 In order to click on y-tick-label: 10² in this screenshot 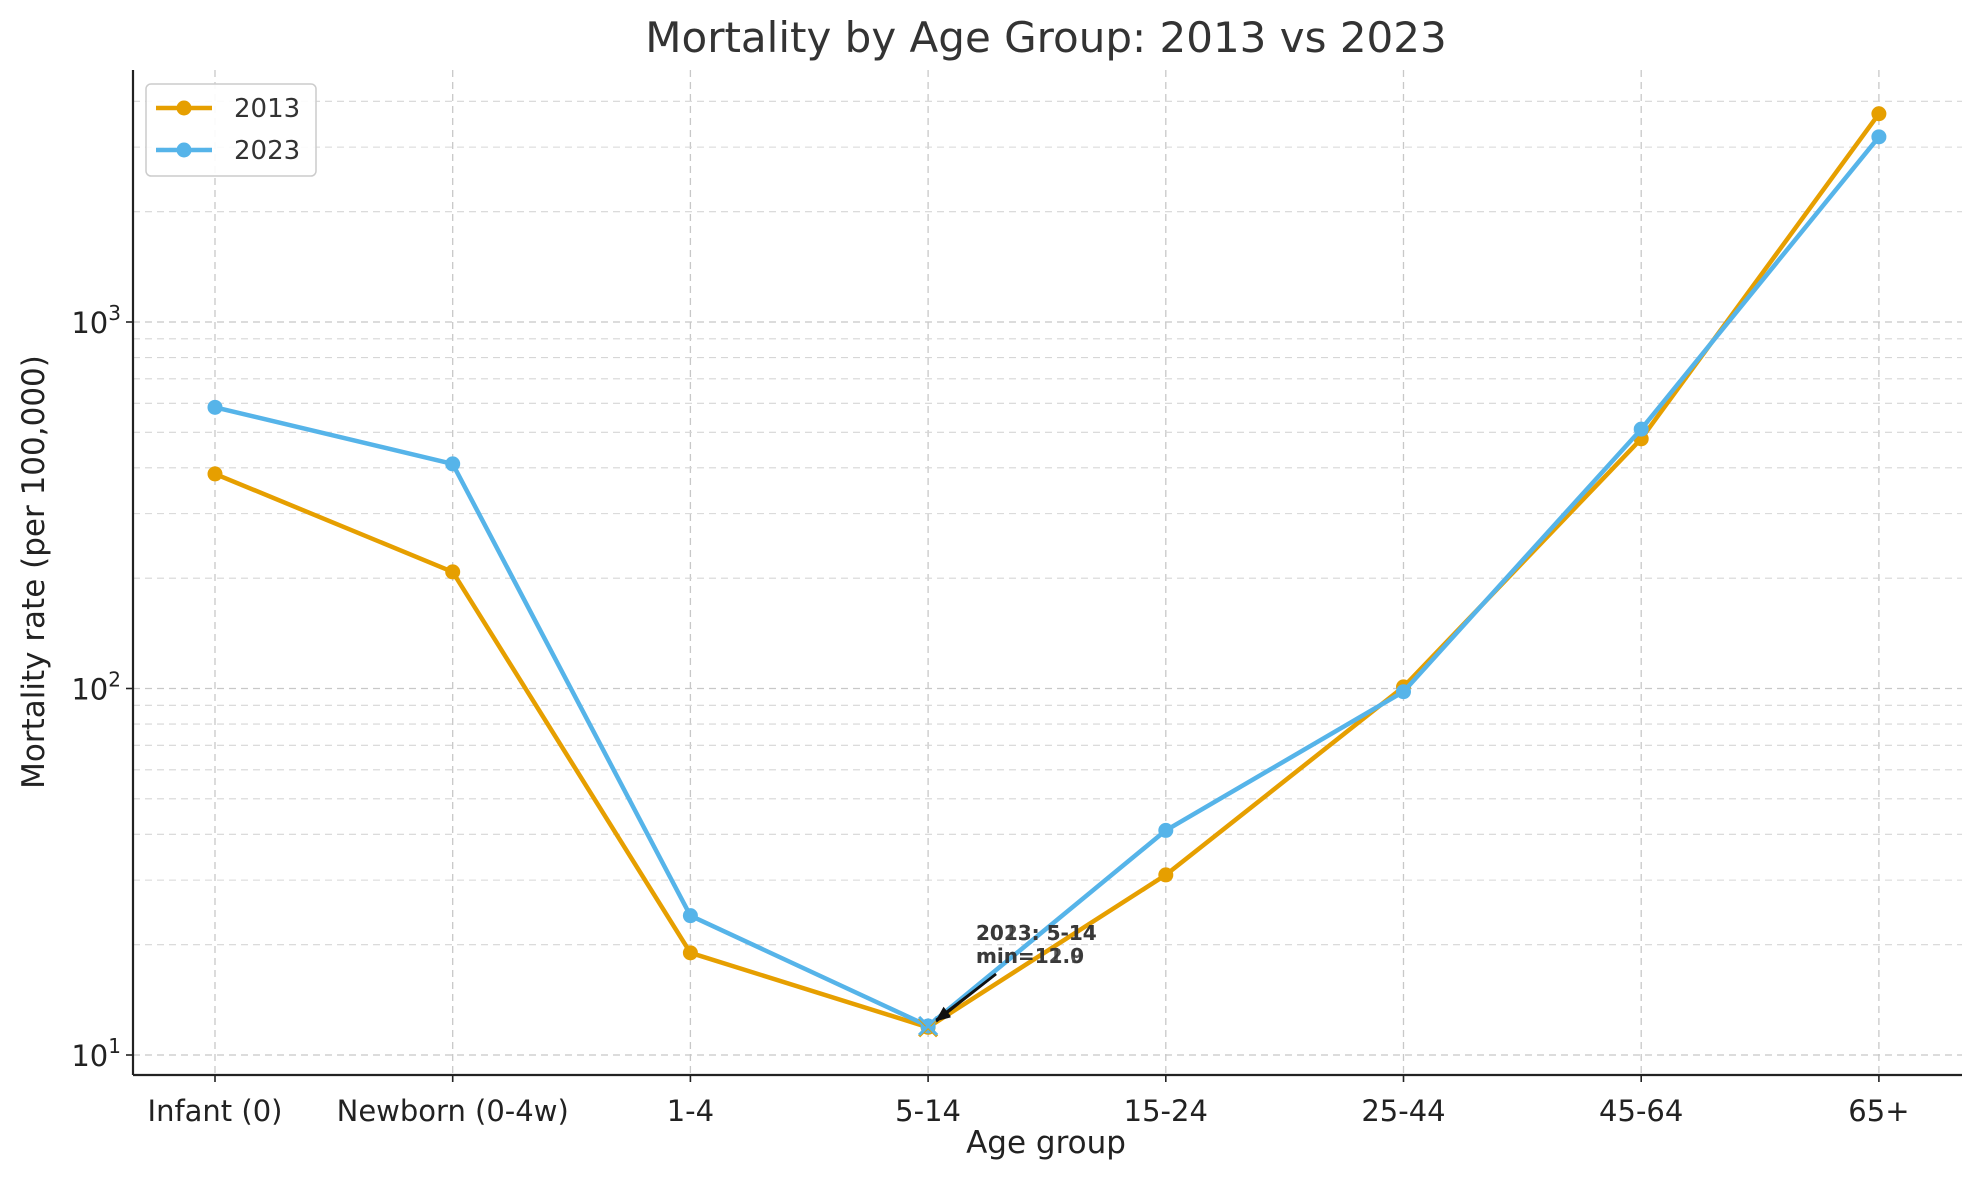, I will do `click(96, 687)`.